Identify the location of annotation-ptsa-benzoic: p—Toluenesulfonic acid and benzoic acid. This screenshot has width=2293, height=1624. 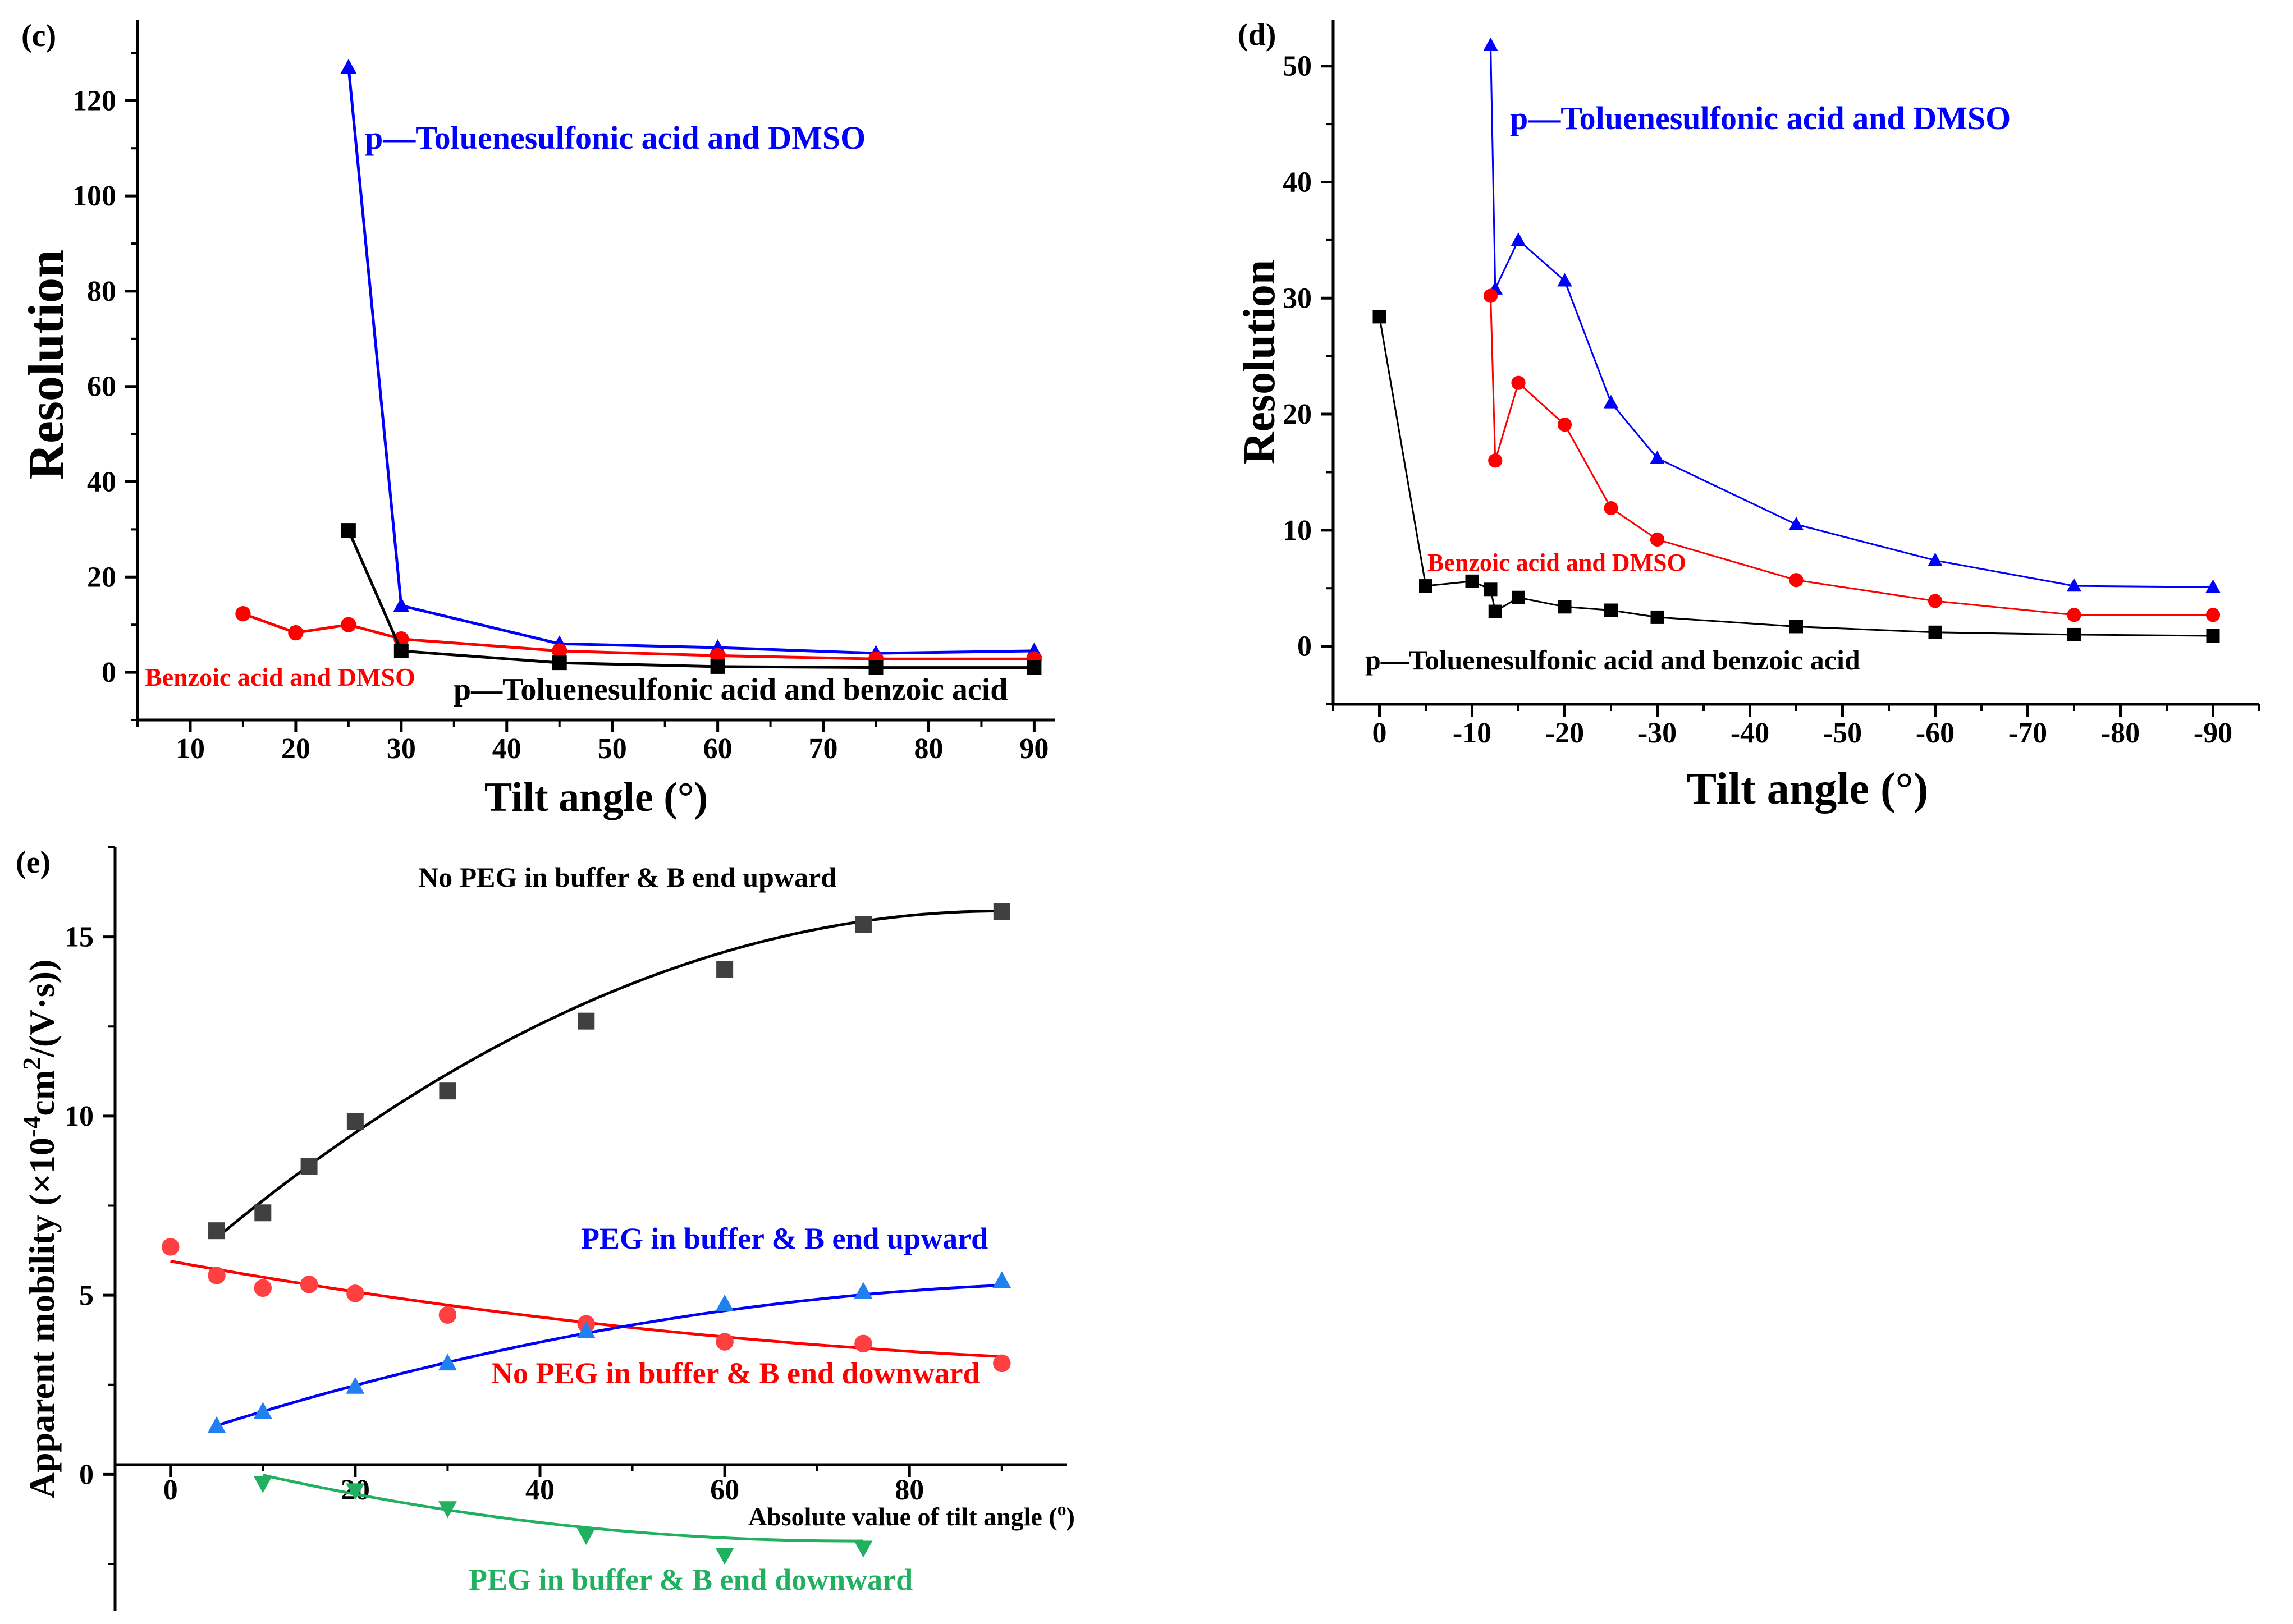
(731, 689).